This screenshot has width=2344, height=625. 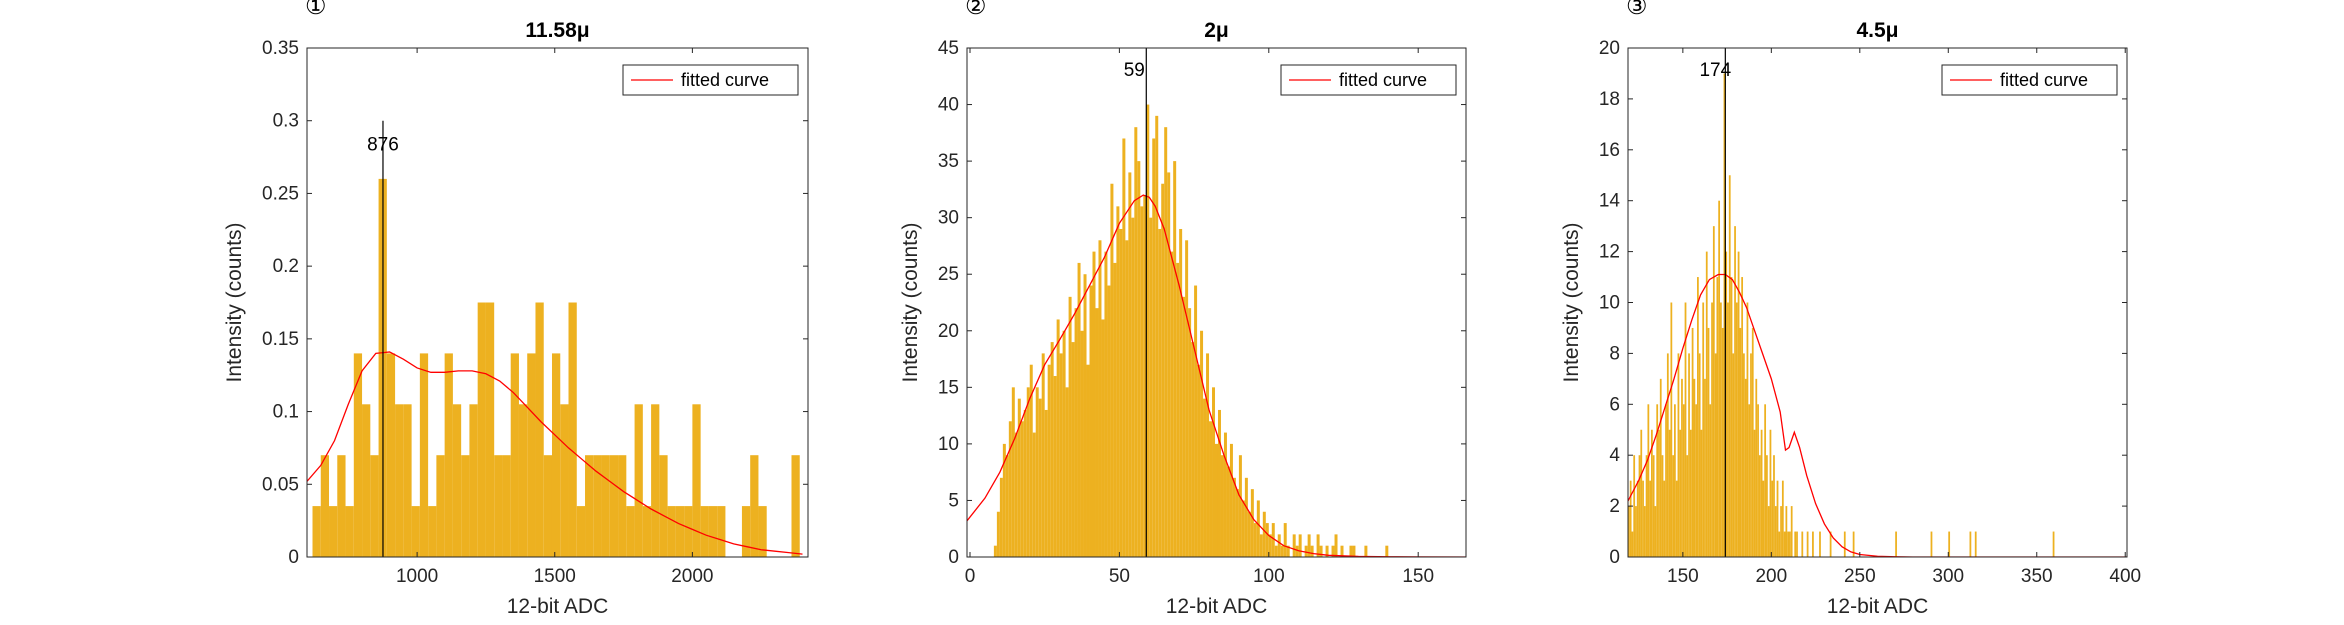 What do you see at coordinates (1614, 455) in the screenshot?
I see `y-tick-label: 4` at bounding box center [1614, 455].